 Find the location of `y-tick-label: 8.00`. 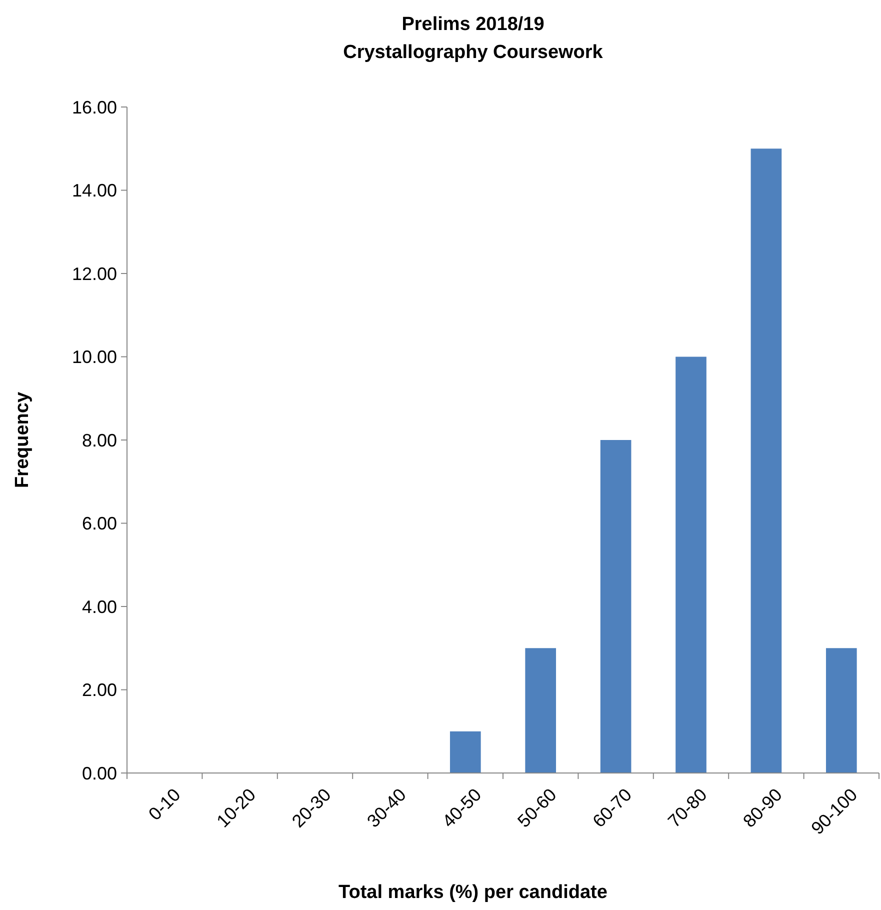

y-tick-label: 8.00 is located at coordinates (99, 440).